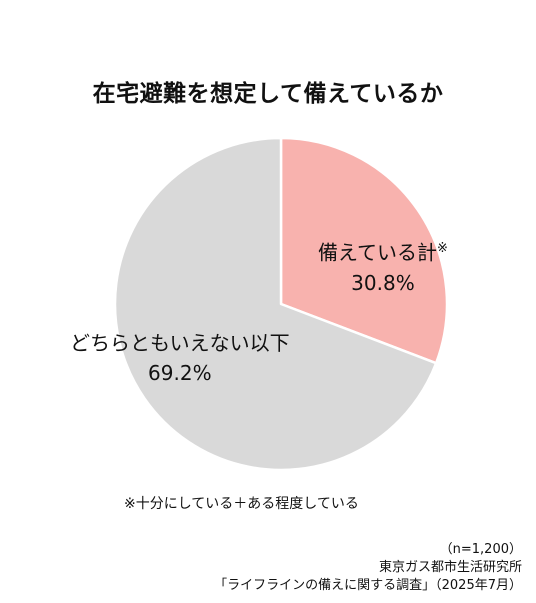 The width and height of the screenshot is (536, 603). Describe the element at coordinates (241, 504) in the screenshot. I see `footnote: ※十分にしている＋ある程度している` at that location.